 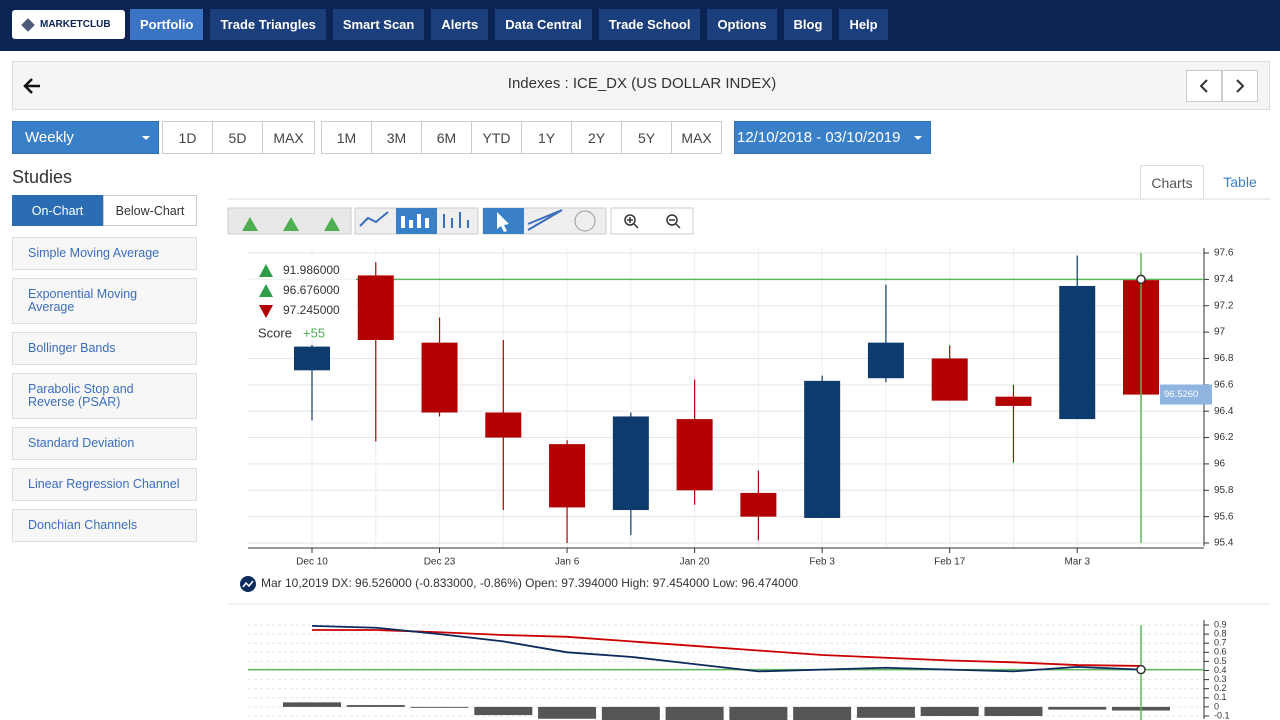 What do you see at coordinates (104, 443) in the screenshot?
I see `study-item: Standard Deviation` at bounding box center [104, 443].